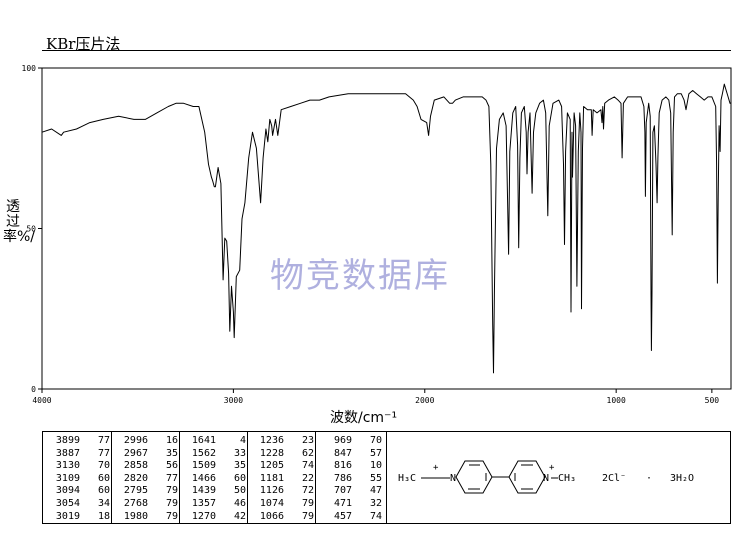 Image resolution: width=737 pixels, height=539 pixels. I want to click on peak-row: 969 70, so click(350, 441).